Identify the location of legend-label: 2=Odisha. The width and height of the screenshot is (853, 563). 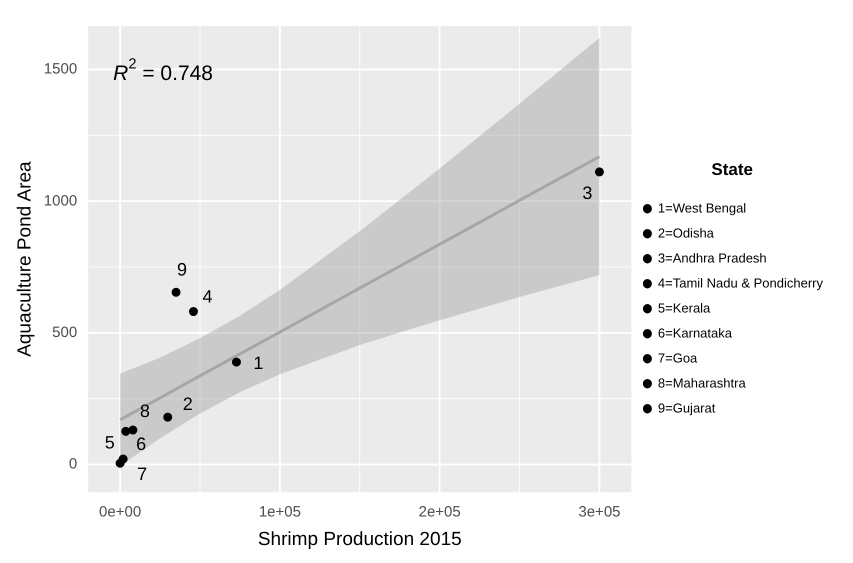
(686, 232).